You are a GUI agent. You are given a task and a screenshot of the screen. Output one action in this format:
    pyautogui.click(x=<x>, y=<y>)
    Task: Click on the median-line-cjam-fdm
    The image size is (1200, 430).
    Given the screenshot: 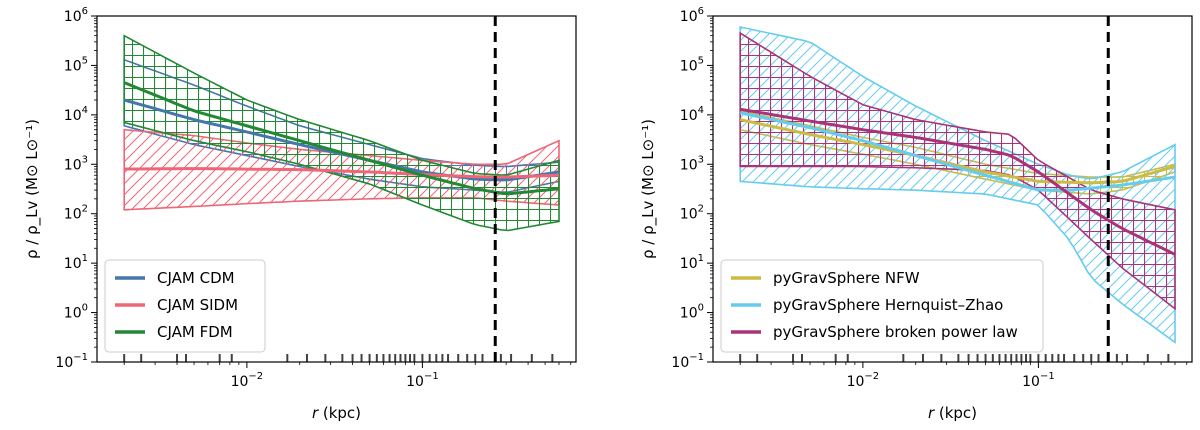 What is the action you would take?
    pyautogui.click(x=341, y=138)
    